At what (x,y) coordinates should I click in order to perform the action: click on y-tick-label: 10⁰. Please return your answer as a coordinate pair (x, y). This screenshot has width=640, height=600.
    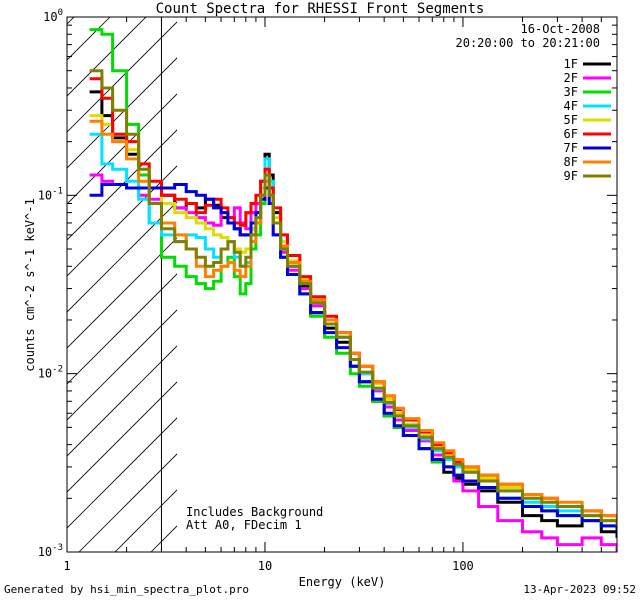
    Looking at the image, I should click on (53, 16).